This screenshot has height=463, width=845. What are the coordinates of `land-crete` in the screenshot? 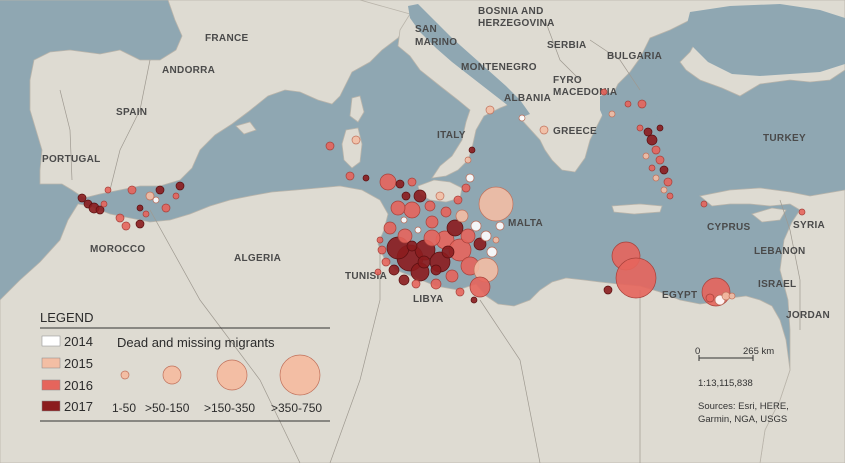 It's located at (637, 209).